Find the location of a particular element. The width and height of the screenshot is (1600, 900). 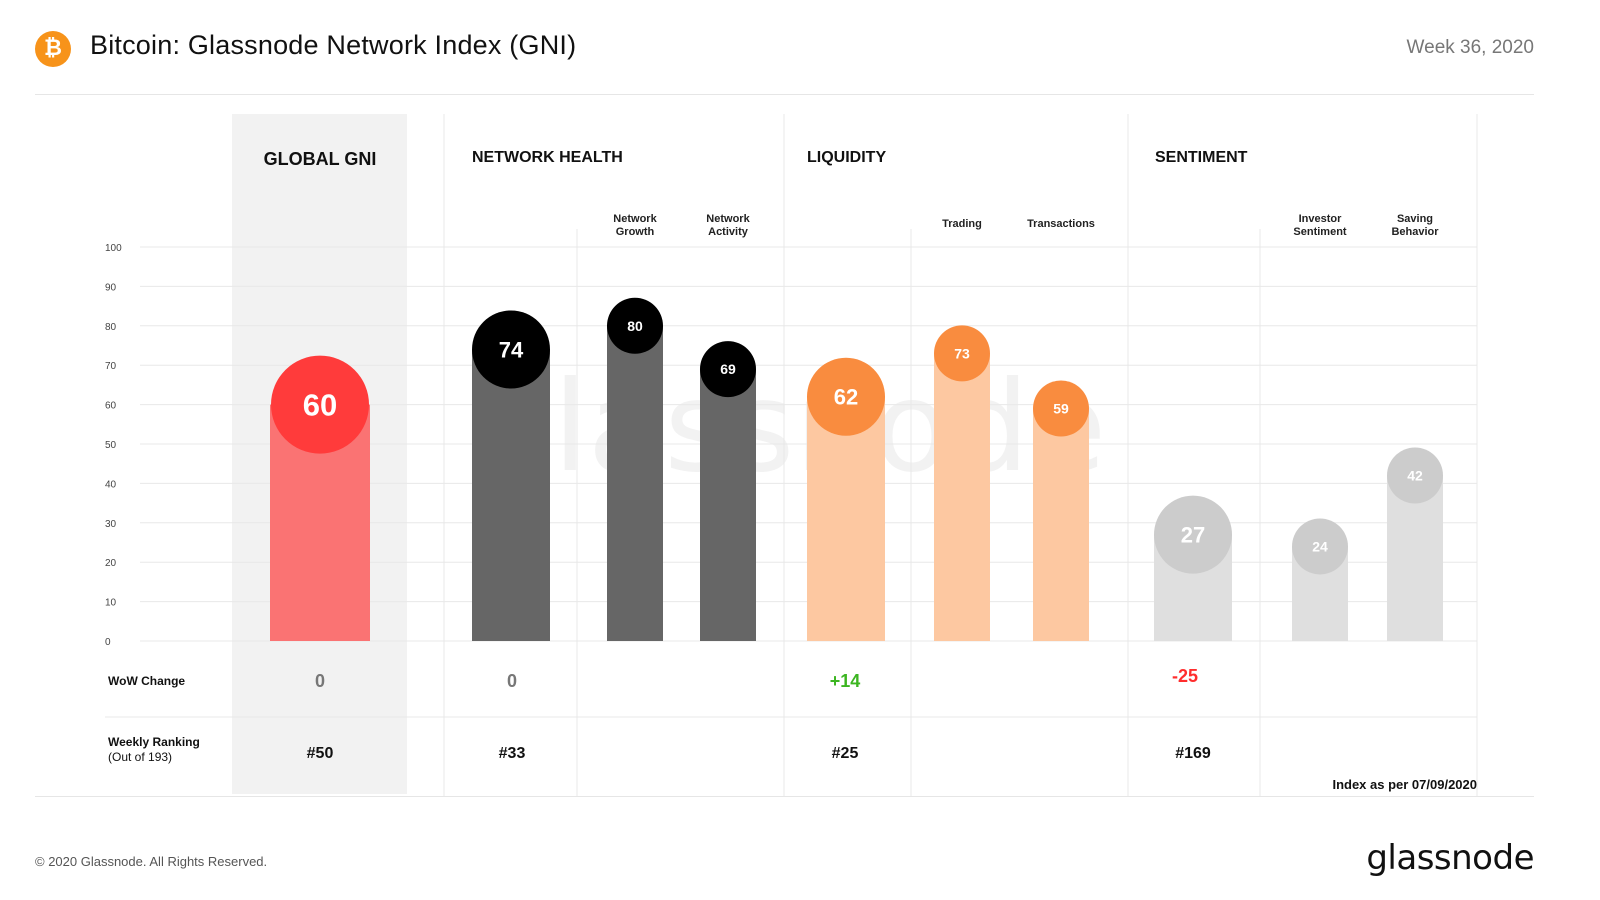

network-health-value-2: 69 is located at coordinates (728, 369).